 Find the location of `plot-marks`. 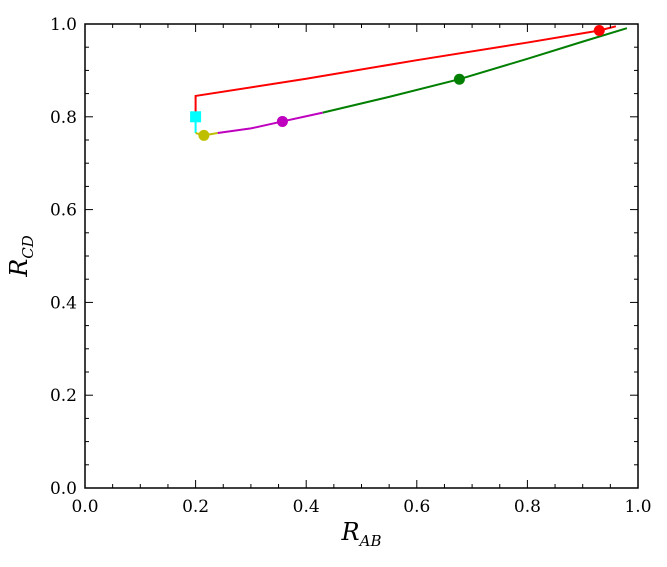

plot-marks is located at coordinates (409, 82).